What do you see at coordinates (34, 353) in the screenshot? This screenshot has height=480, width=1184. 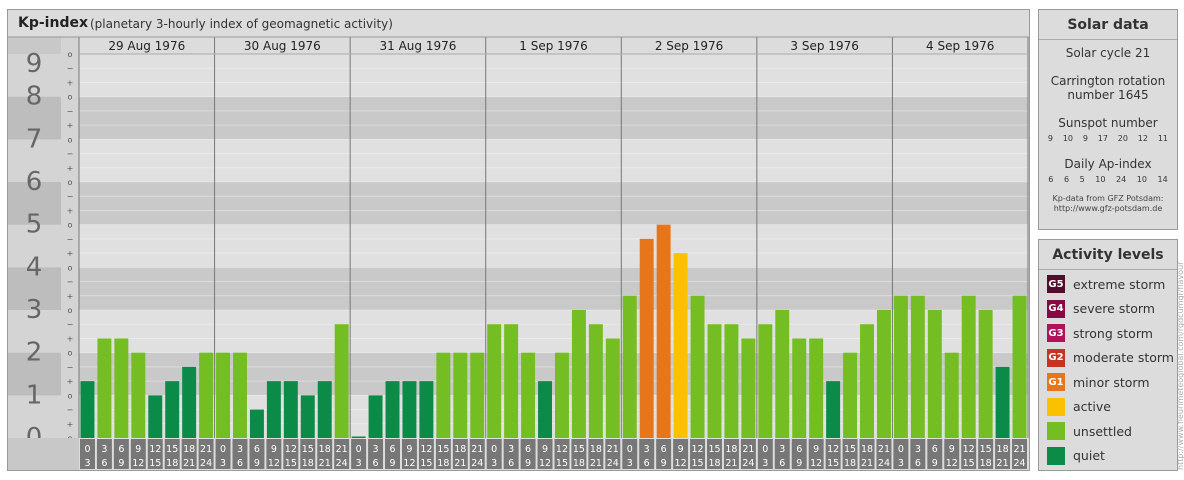 I see `y-tick-label-2: 2` at bounding box center [34, 353].